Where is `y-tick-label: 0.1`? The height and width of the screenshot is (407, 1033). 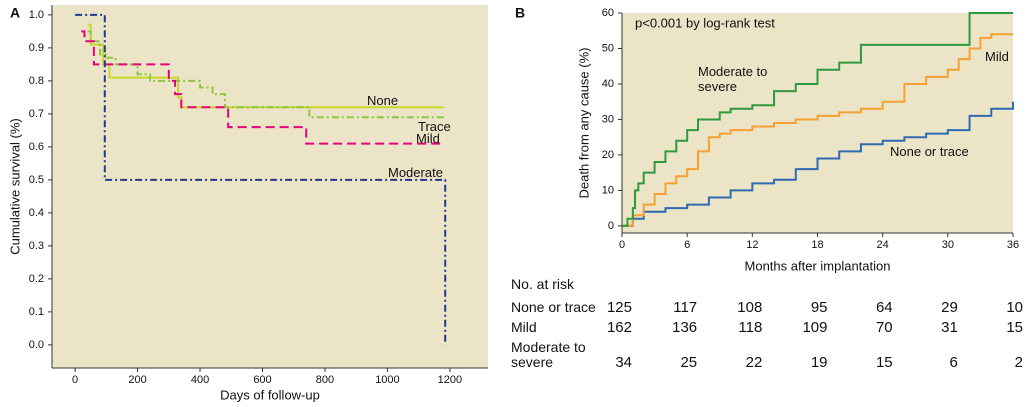 y-tick-label: 0.1 is located at coordinates (36, 312).